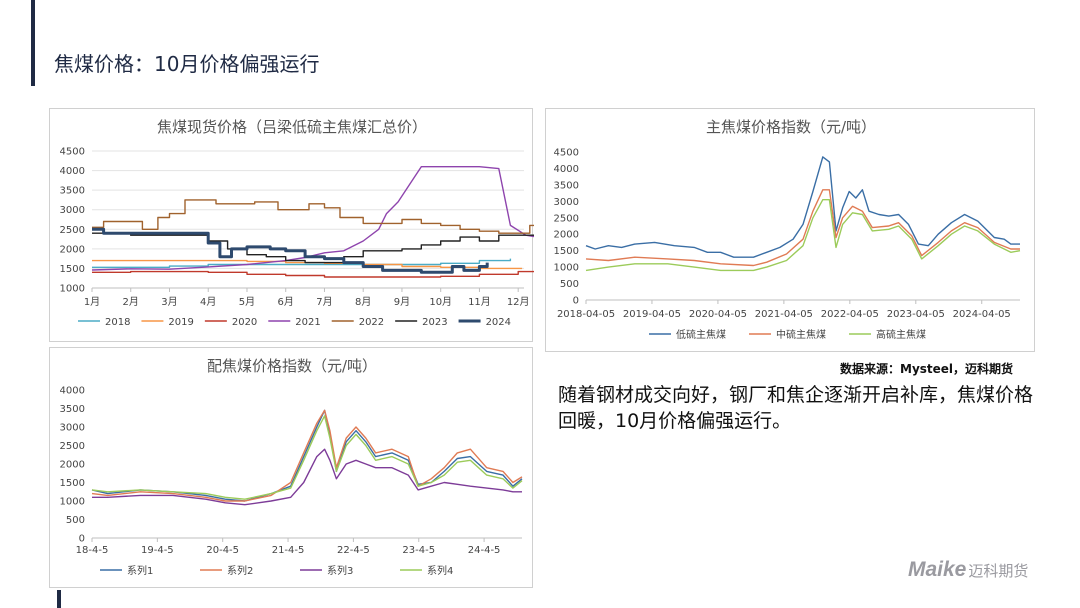  What do you see at coordinates (440, 302) in the screenshot?
I see `x-tick-label: 10月` at bounding box center [440, 302].